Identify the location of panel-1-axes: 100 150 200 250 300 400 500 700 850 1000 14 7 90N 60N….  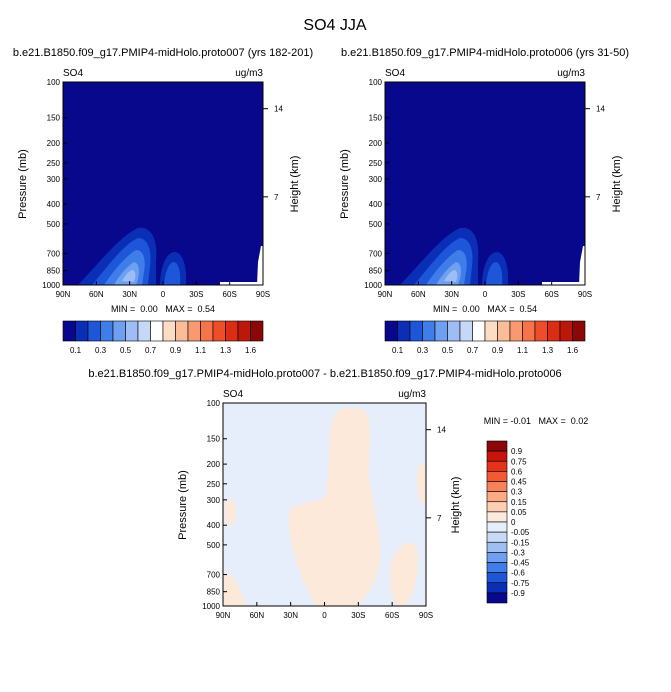
(162, 188).